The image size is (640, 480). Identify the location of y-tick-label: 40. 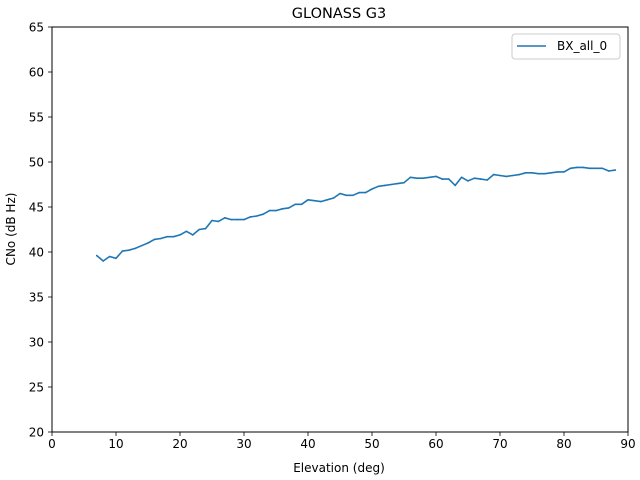
(36, 253).